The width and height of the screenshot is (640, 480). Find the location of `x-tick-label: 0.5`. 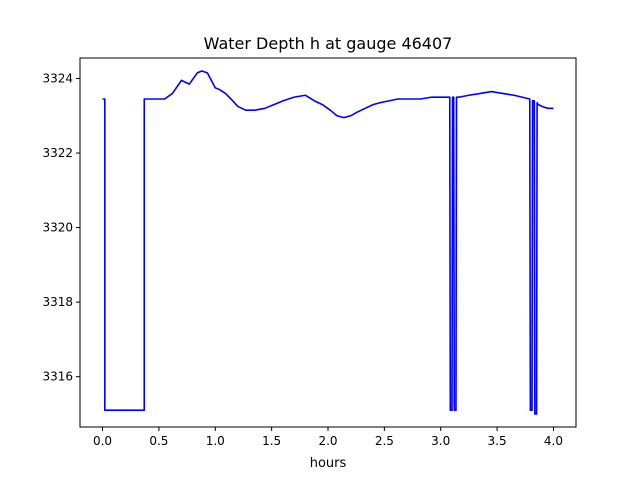

x-tick-label: 0.5 is located at coordinates (158, 441).